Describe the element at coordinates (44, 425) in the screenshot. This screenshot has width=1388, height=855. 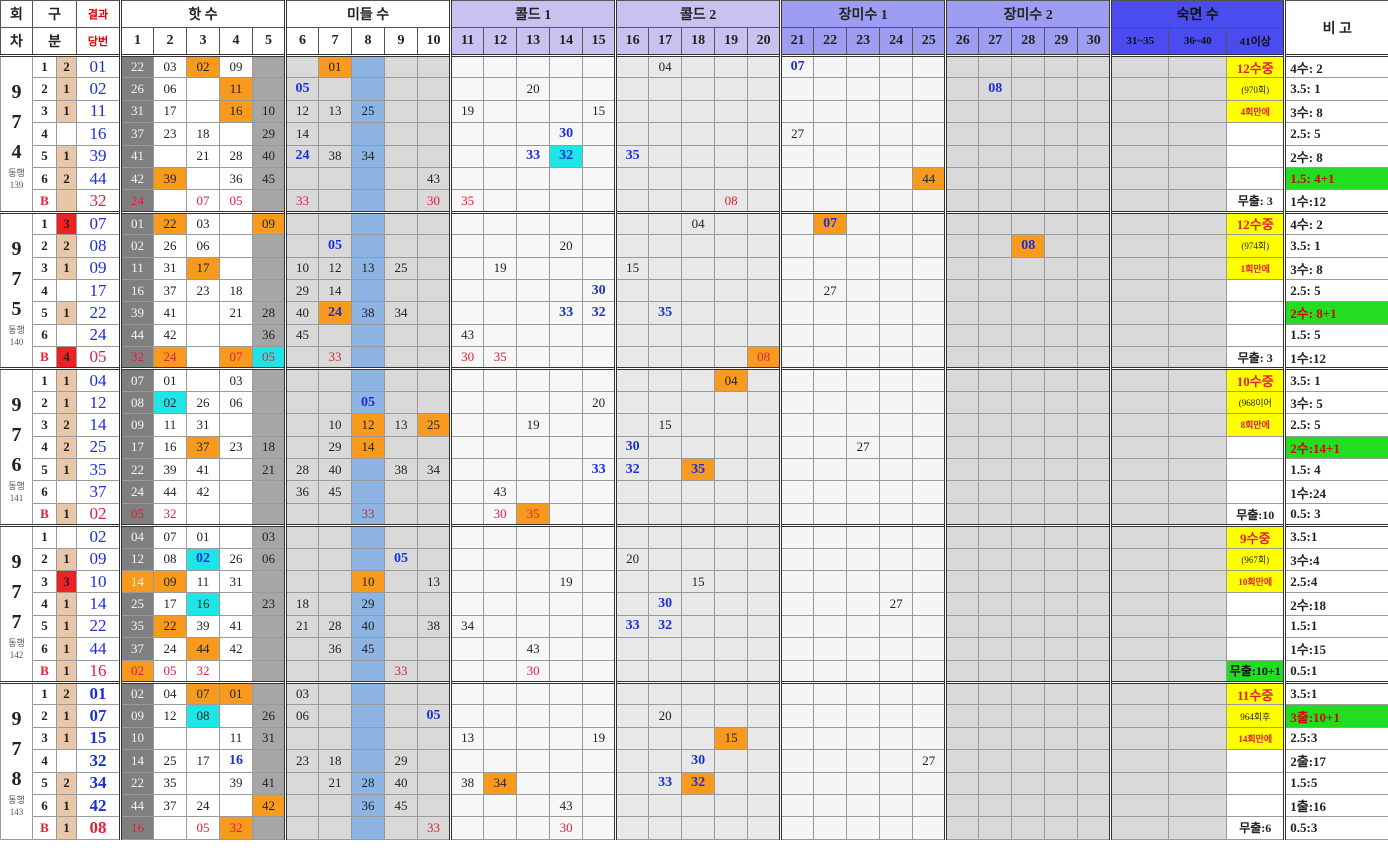
I see `division: 3` at that location.